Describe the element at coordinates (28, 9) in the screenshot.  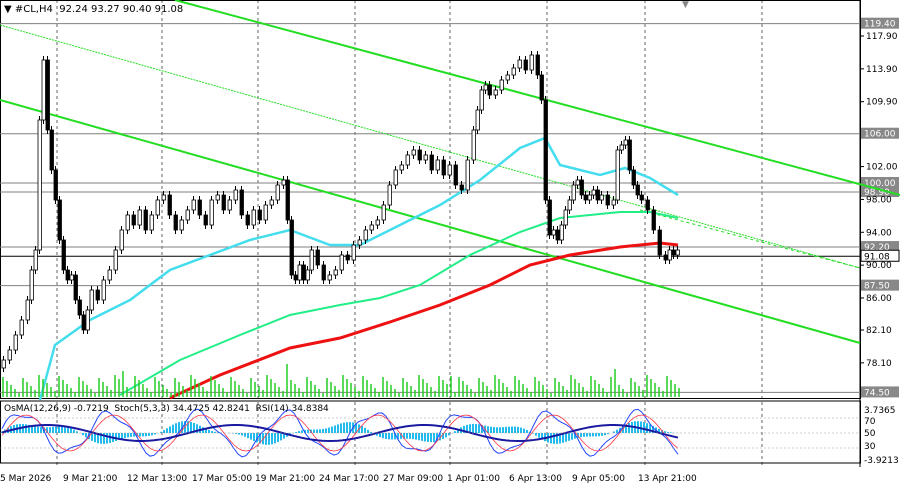
I see `symbol-label: ▼ #CL,H4` at that location.